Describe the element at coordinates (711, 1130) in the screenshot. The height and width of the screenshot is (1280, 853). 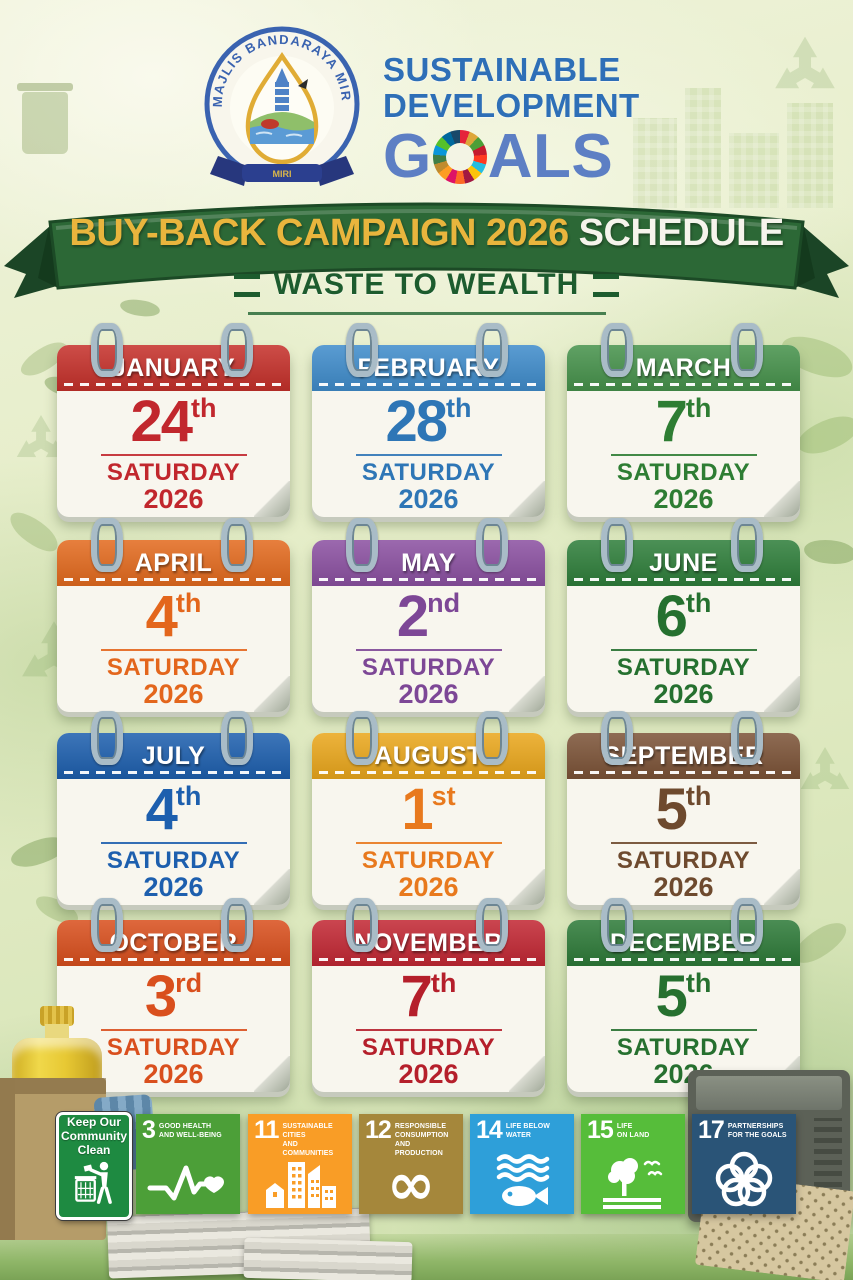
I see `sdg-number: 17` at that location.